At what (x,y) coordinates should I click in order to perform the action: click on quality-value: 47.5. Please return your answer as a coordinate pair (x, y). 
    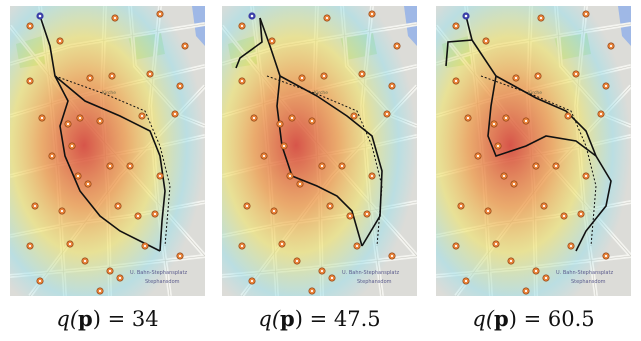
    Looking at the image, I should click on (357, 319).